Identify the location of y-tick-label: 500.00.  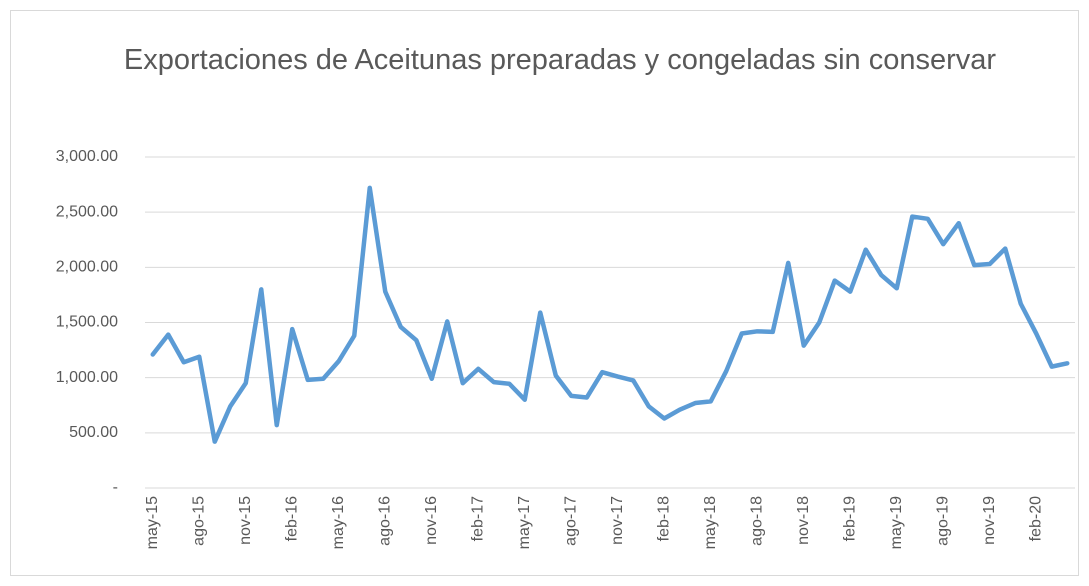
(93, 432).